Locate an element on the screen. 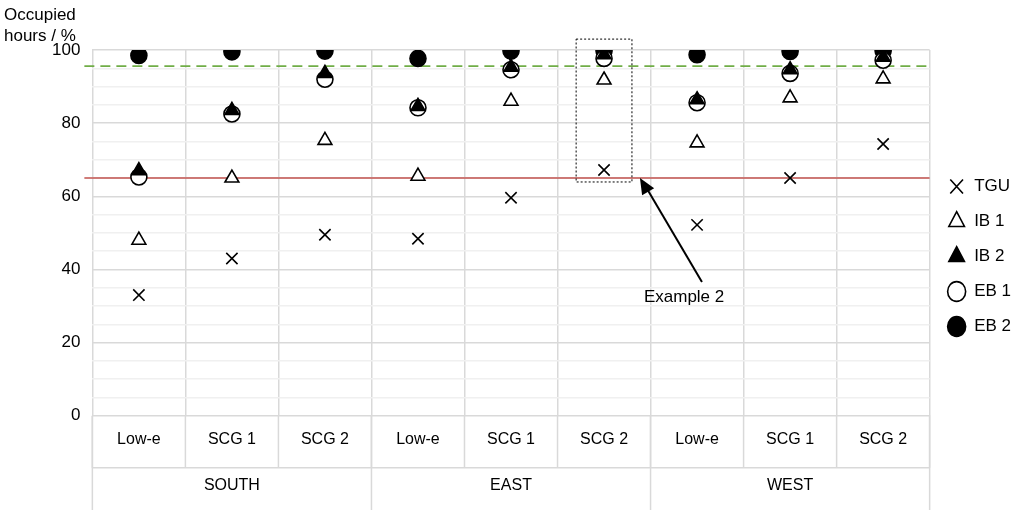  y-tick-label: 40 is located at coordinates (71, 269).